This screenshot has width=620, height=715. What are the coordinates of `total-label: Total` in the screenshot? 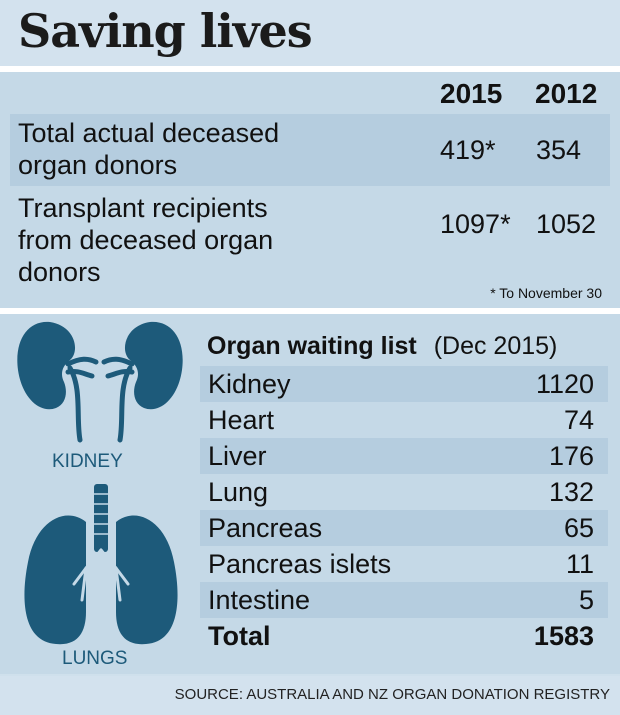 It's located at (239, 636).